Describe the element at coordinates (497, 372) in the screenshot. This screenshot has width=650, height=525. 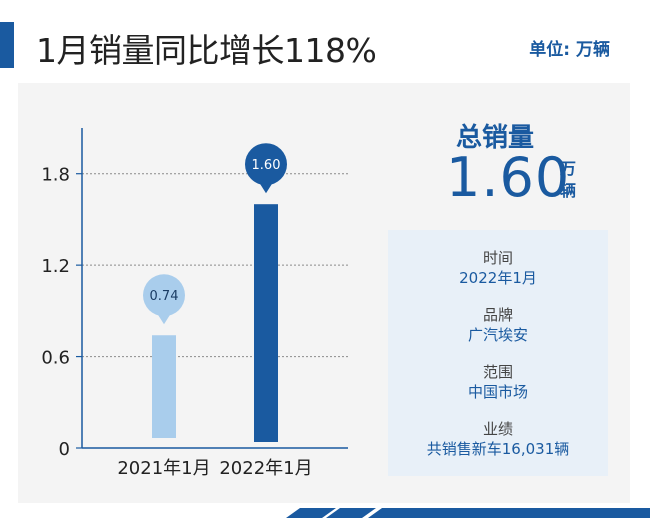
I see `info-label: 范围` at that location.